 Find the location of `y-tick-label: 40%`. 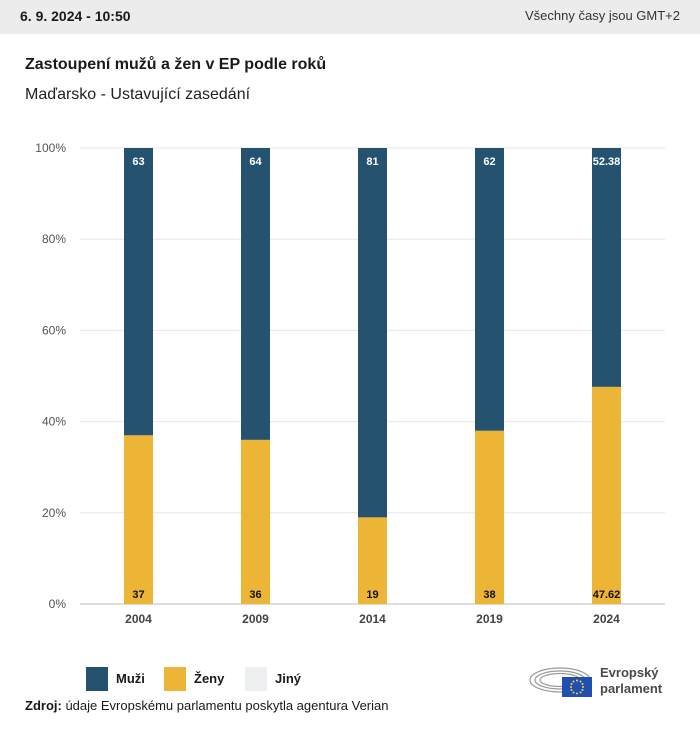

y-tick-label: 40% is located at coordinates (54, 422).